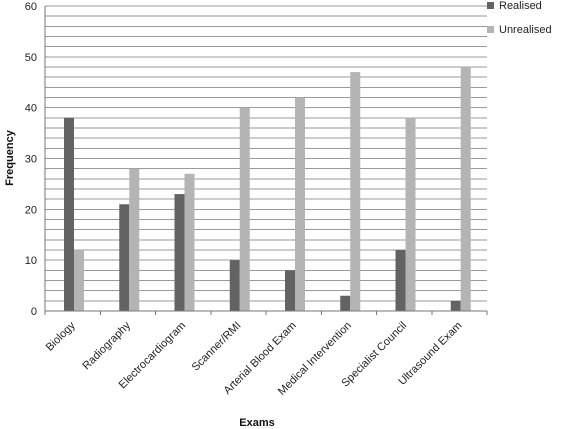 The width and height of the screenshot is (567, 429). I want to click on y-tick-labels: 0 10 20 30 40 50 60, so click(31, 159).